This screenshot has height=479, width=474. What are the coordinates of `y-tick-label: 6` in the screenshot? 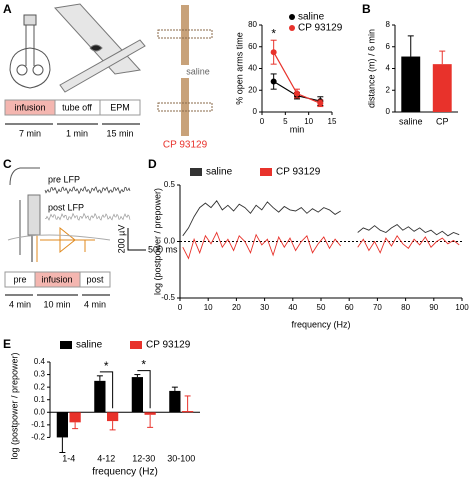 It's located at (388, 46).